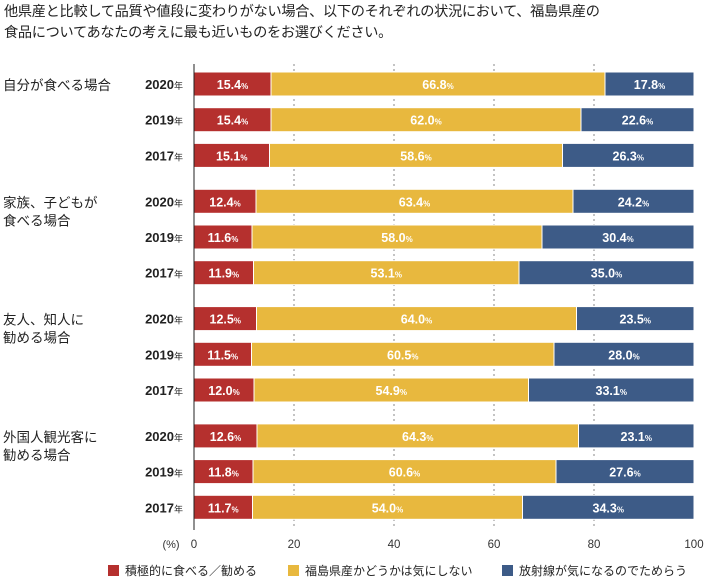 The image size is (705, 581). What do you see at coordinates (380, 570) in the screenshot?
I see `legend-item-neutral: 福島県産かどうかは気にしない` at bounding box center [380, 570].